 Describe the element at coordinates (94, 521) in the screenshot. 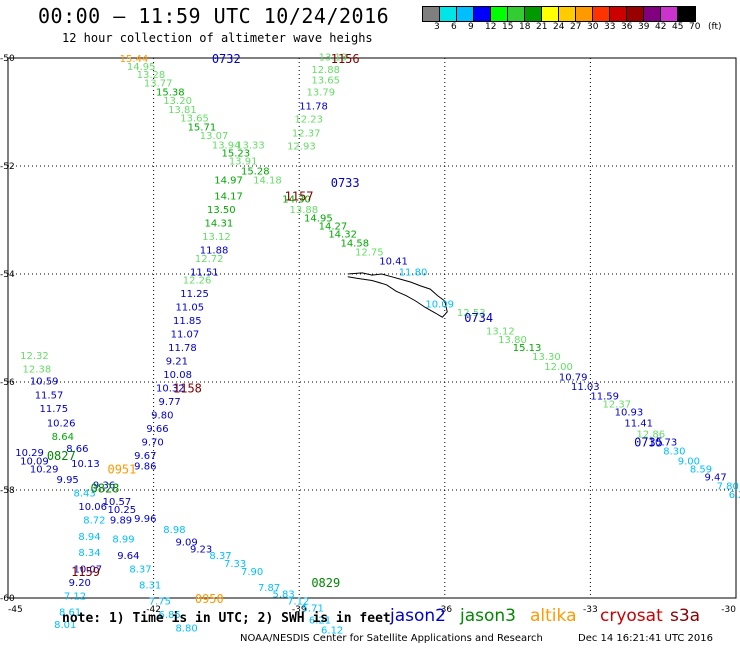

I see `swh-value: 8.72` at that location.